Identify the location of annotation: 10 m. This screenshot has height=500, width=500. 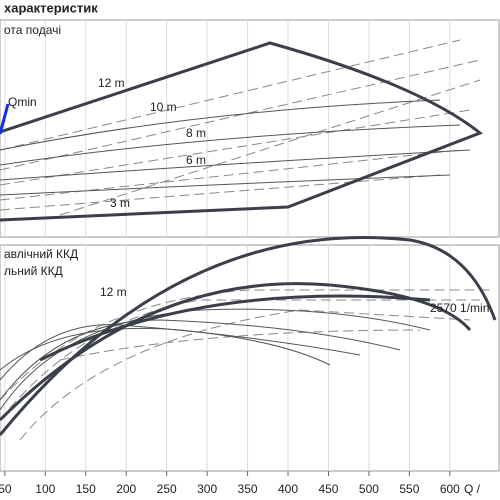
(163, 107).